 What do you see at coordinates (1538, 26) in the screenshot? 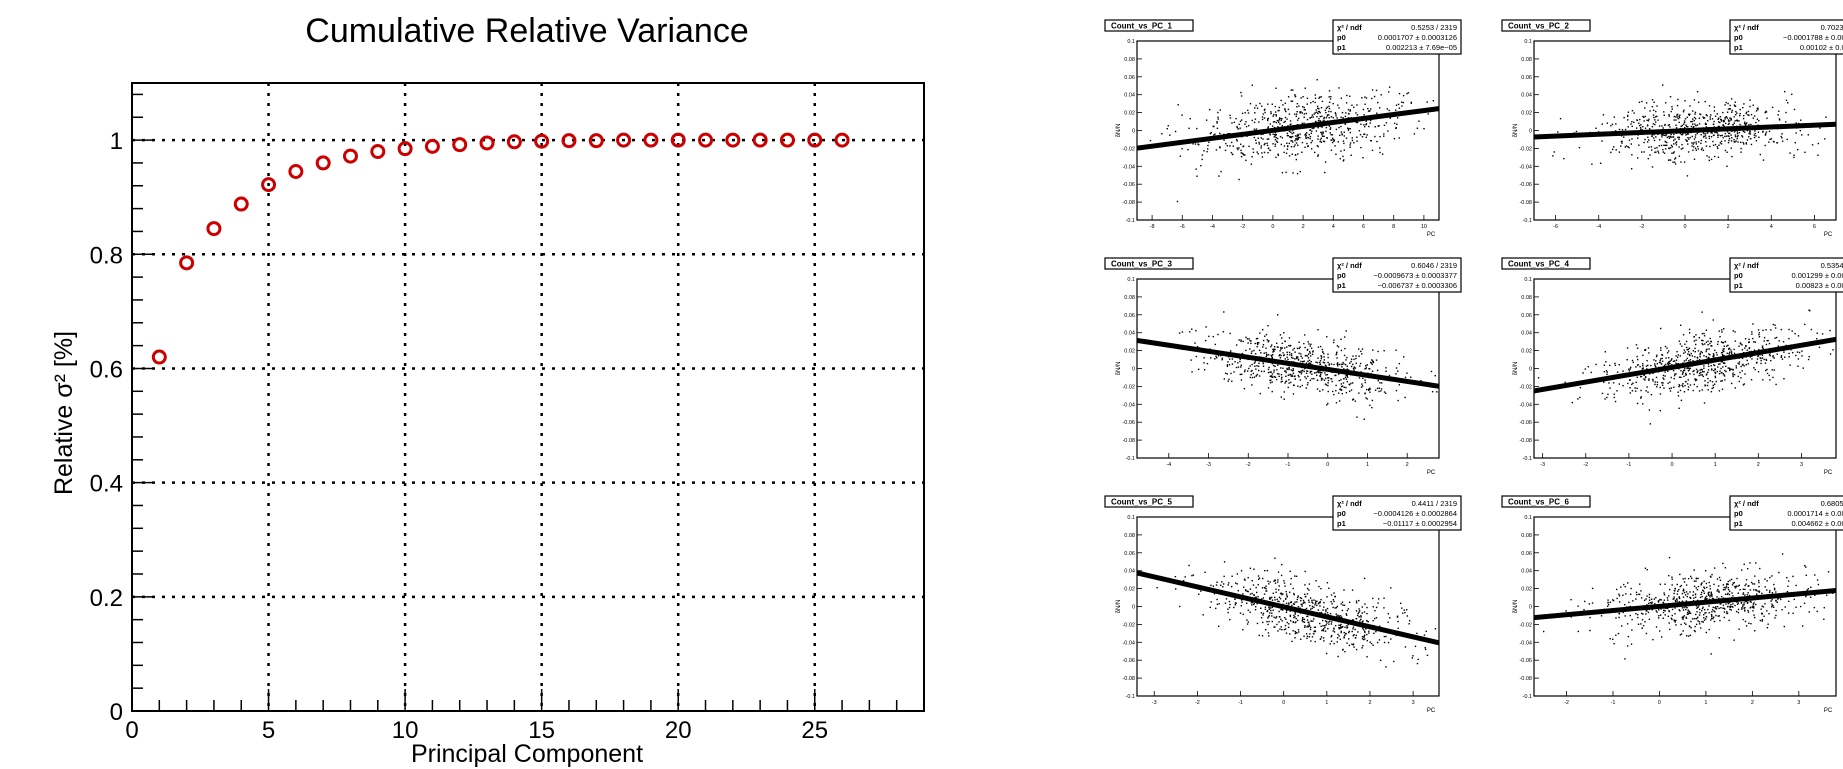
I see `histogram-name: Count_vs_PC_2` at bounding box center [1538, 26].